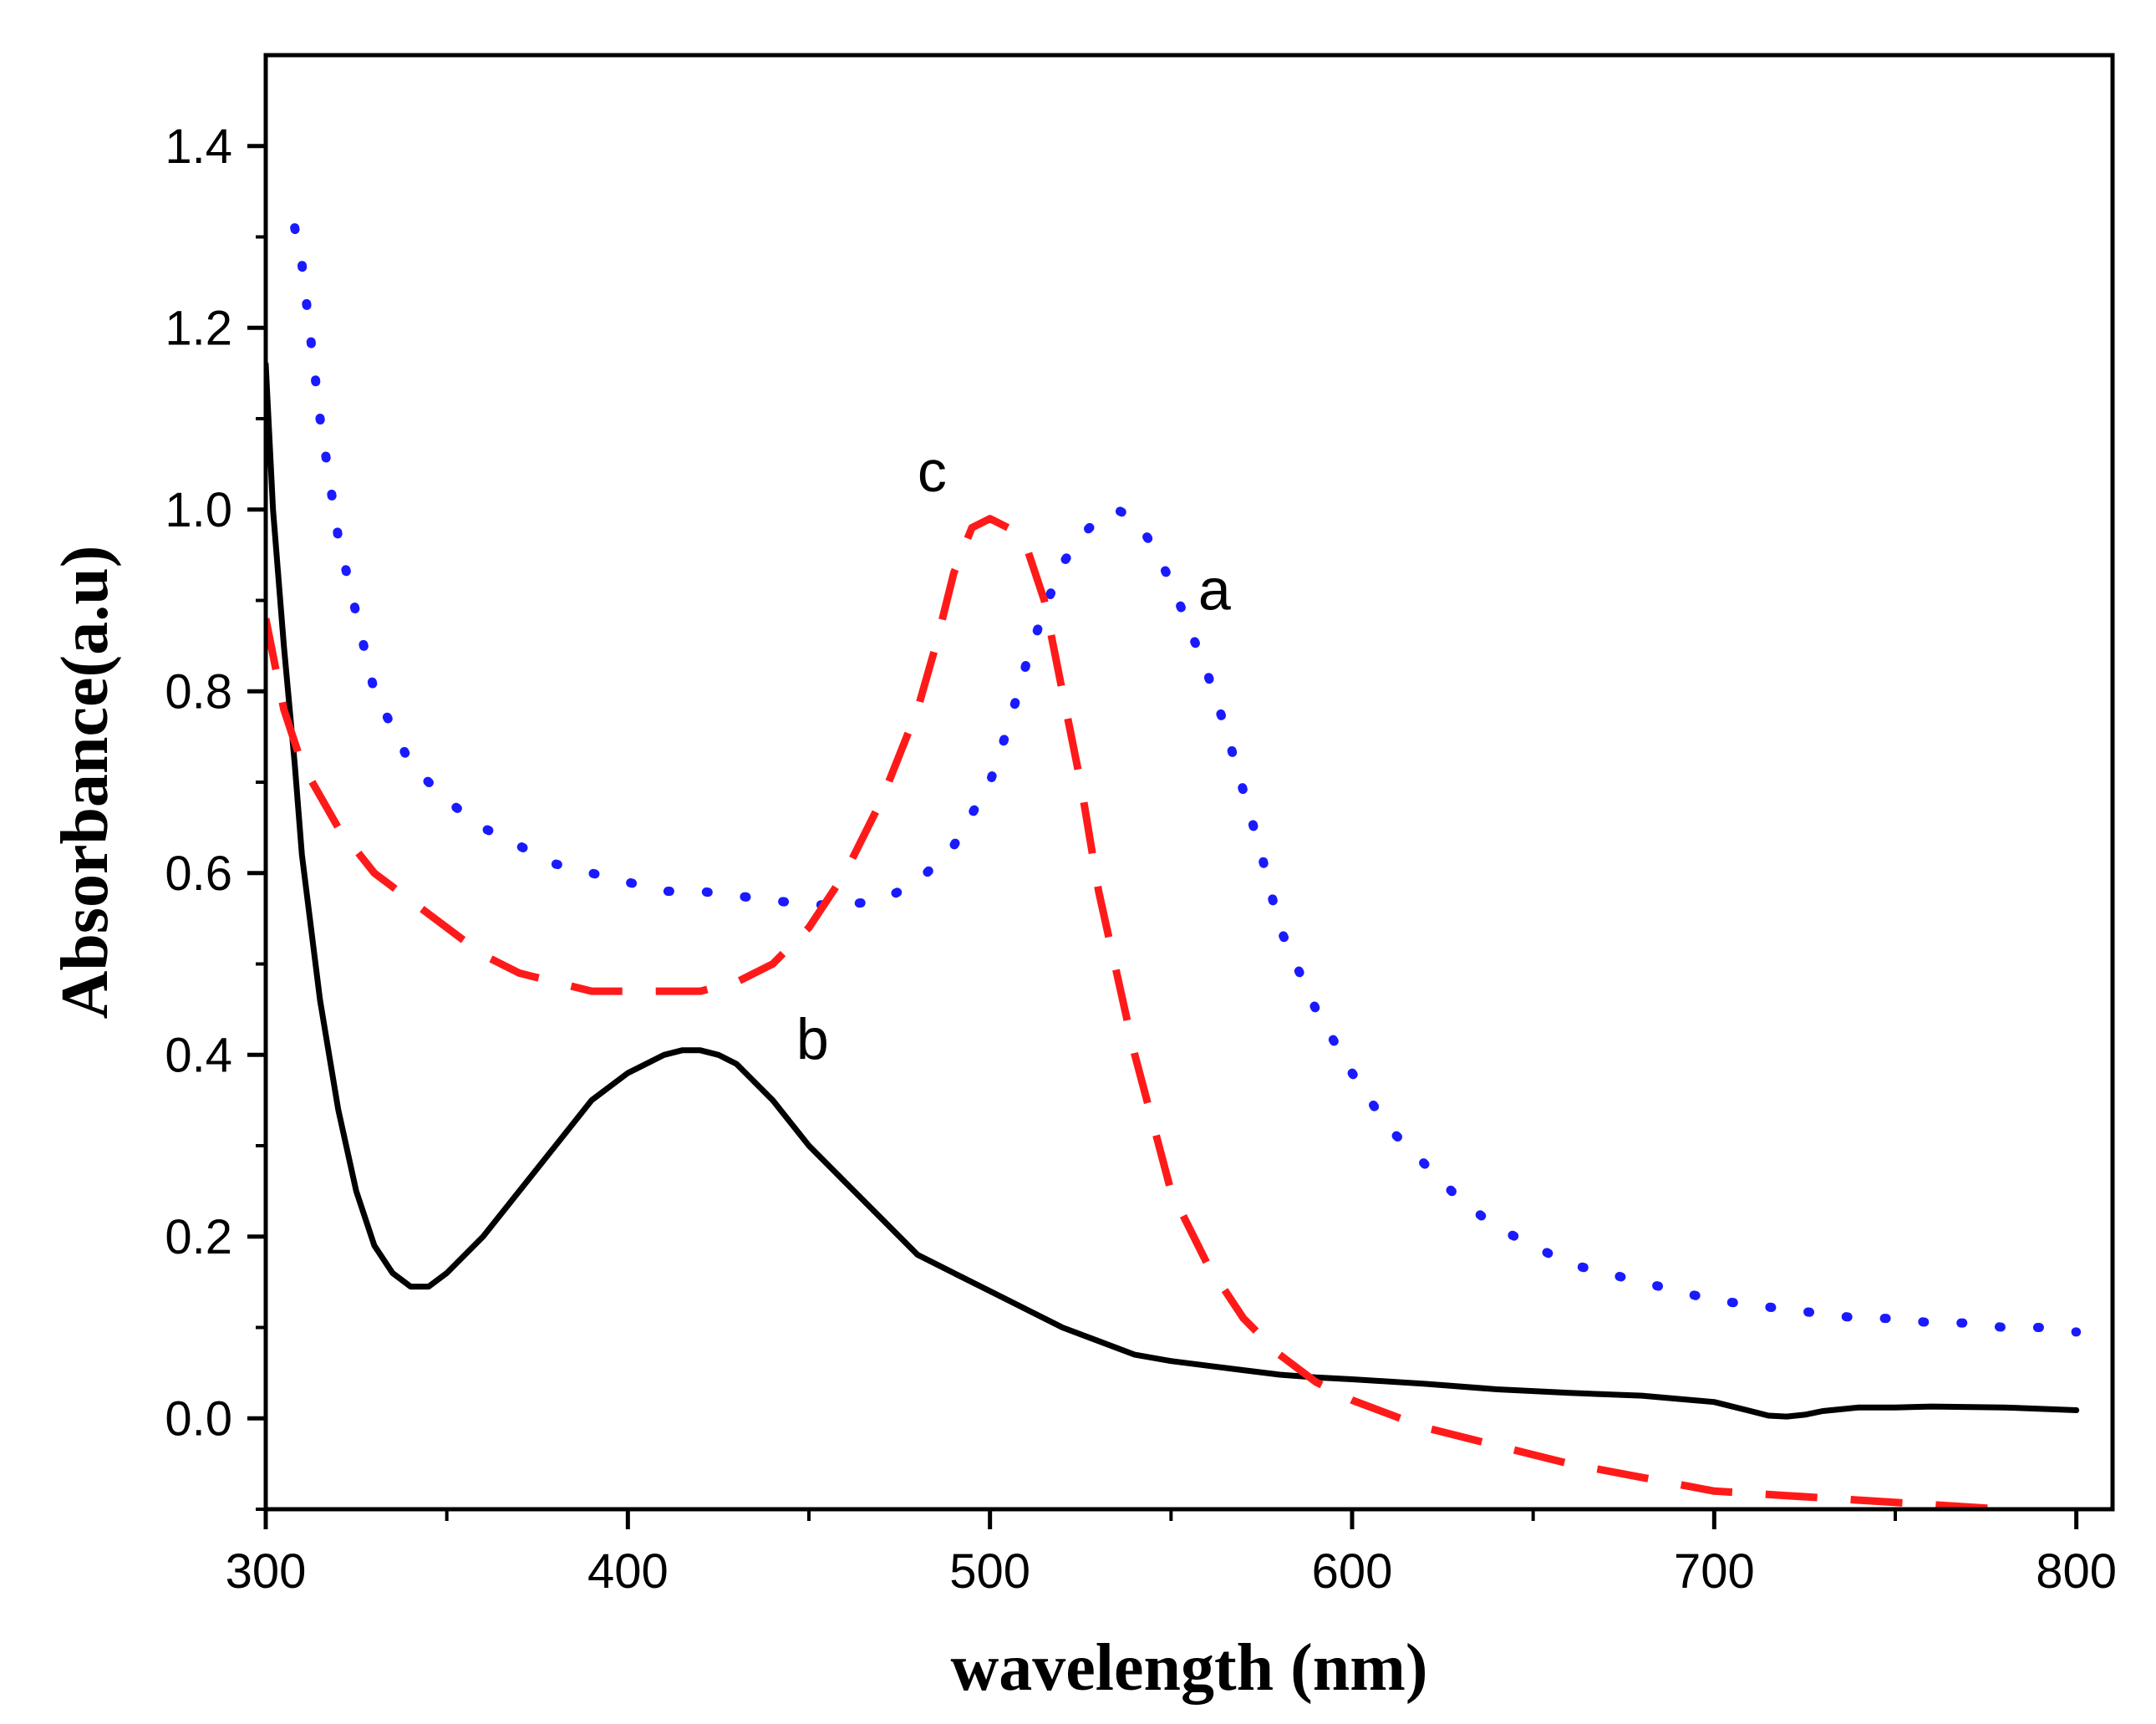 The width and height of the screenshot is (2156, 1724). Describe the element at coordinates (266, 1571) in the screenshot. I see `x-tick-label: 300` at that location.